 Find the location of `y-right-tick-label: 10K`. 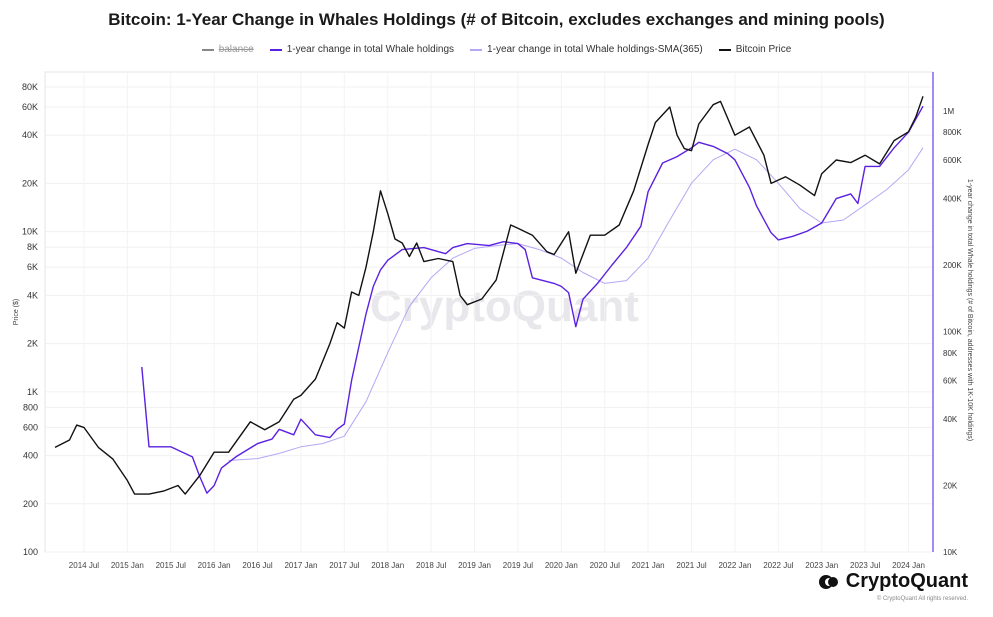

y-right-tick-label: 10K is located at coordinates (950, 552).